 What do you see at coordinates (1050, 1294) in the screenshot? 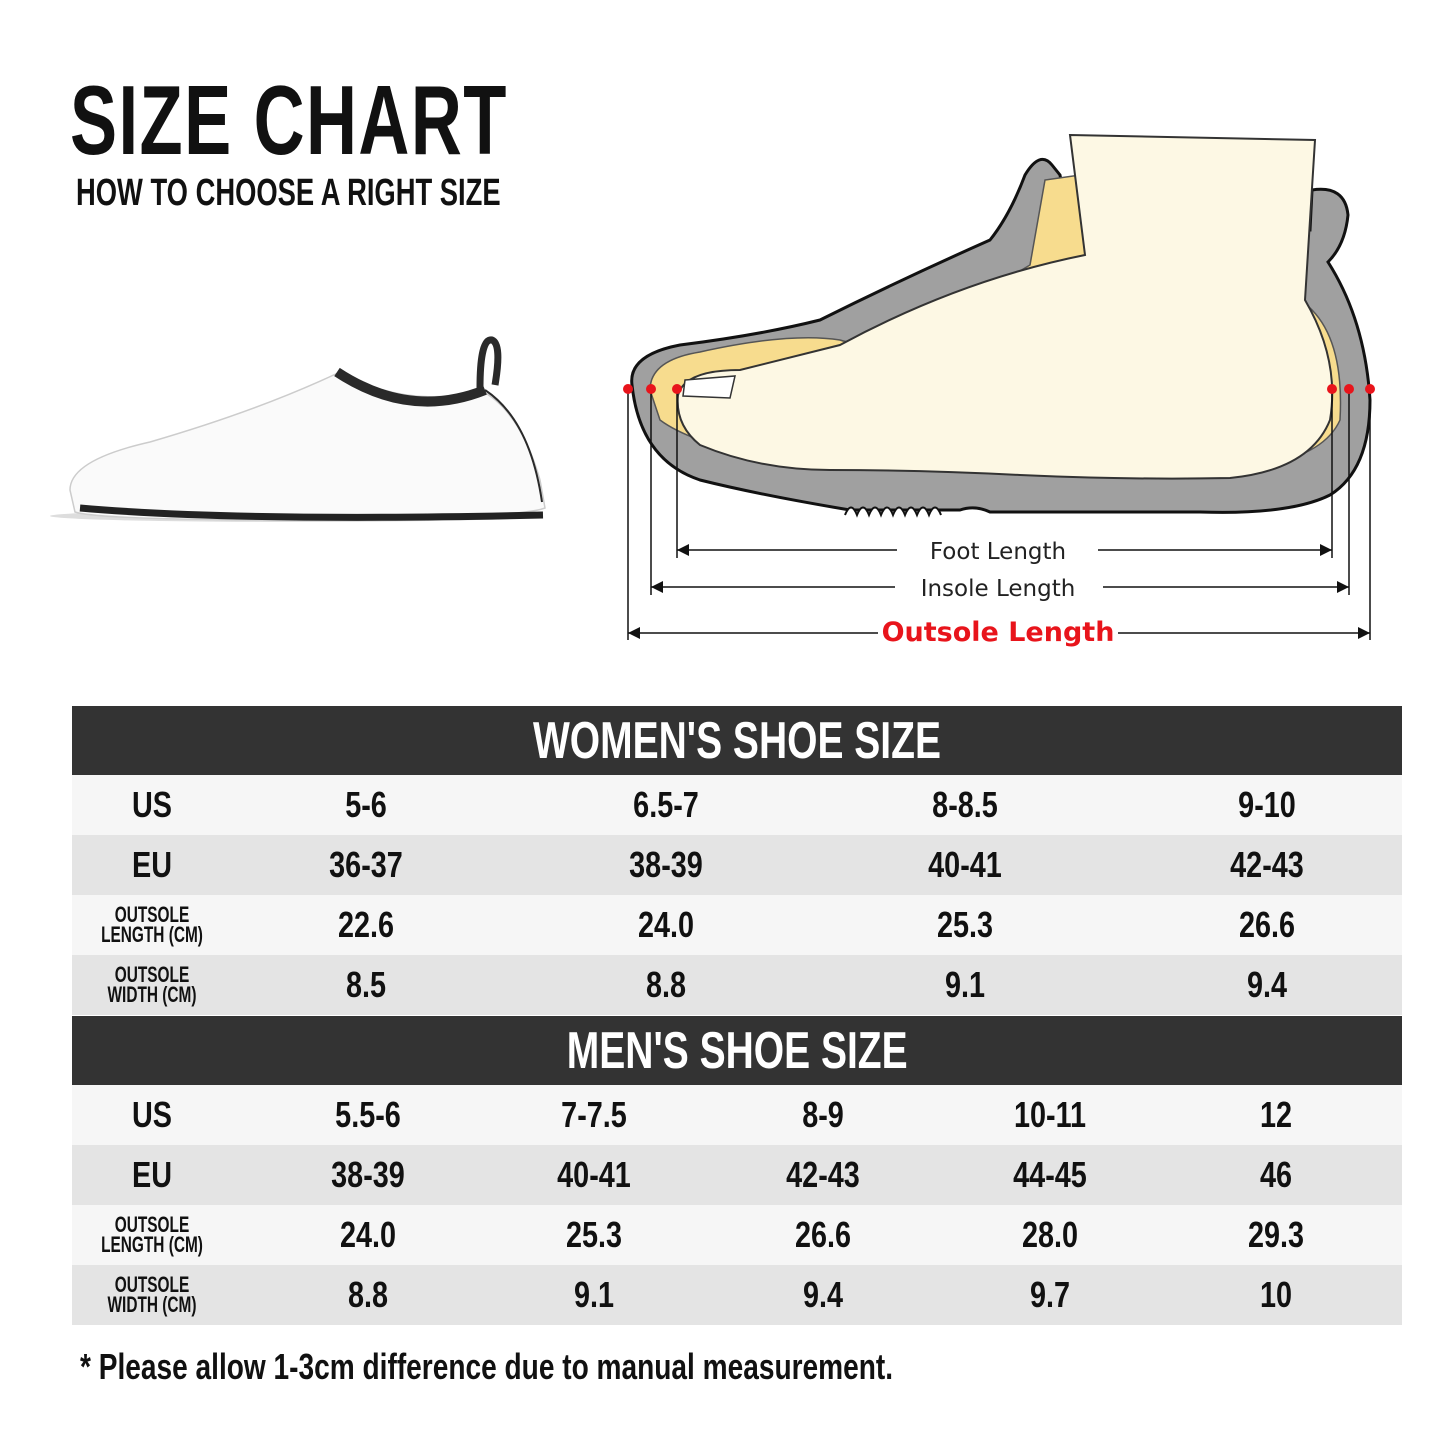
I see `cell-value: 9.7` at bounding box center [1050, 1294].